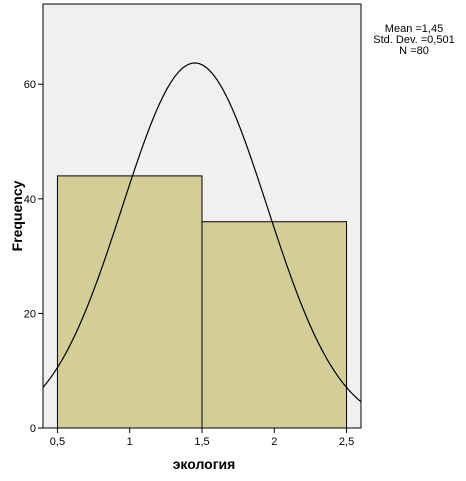 This screenshot has height=481, width=466. What do you see at coordinates (57, 442) in the screenshot?
I see `x-tick-label: 0,5` at bounding box center [57, 442].